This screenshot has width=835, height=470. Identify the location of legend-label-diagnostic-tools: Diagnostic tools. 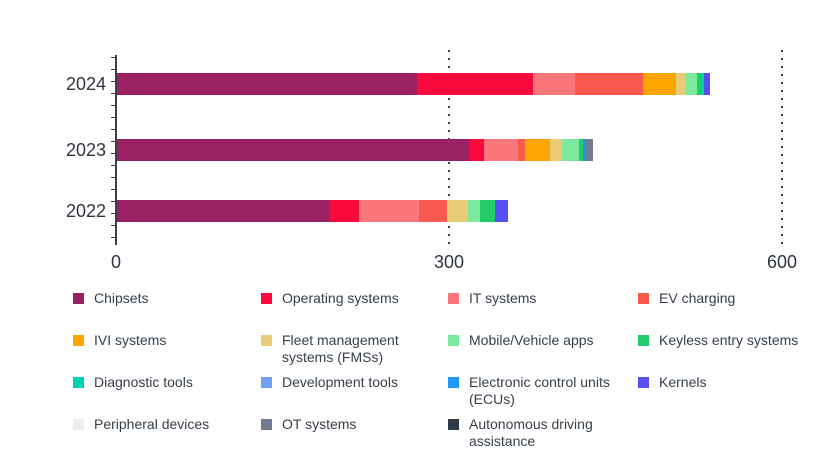
(143, 382).